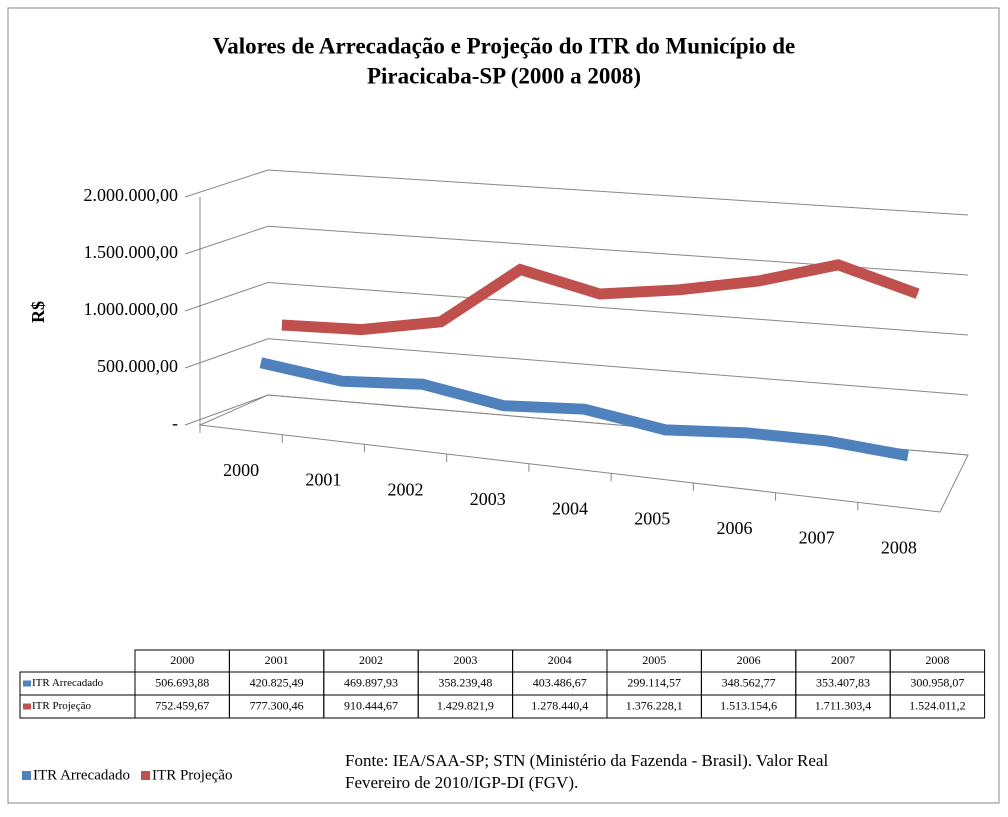 The image size is (1008, 817). Describe the element at coordinates (241, 470) in the screenshot. I see `x-tick-label: 2000` at that location.